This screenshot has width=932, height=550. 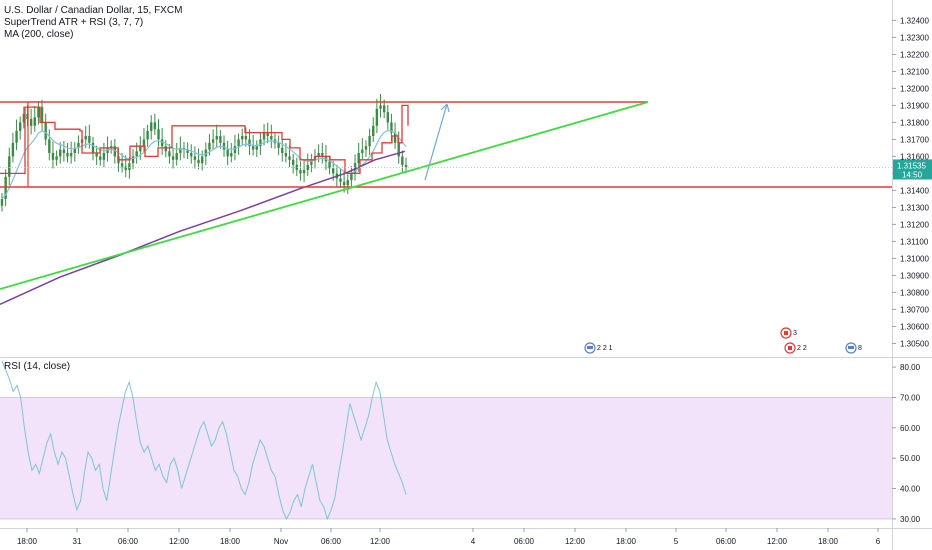 I want to click on price-badge, so click(x=912, y=169).